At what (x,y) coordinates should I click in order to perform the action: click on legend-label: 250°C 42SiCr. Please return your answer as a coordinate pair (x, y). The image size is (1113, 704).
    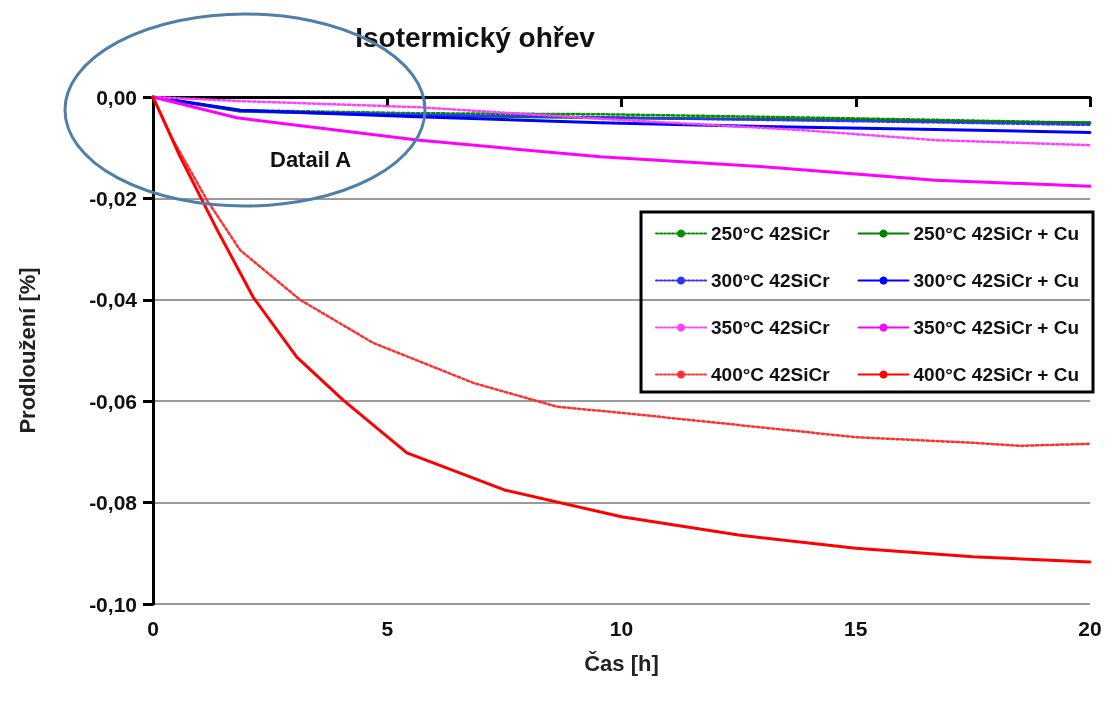
    Looking at the image, I should click on (771, 233).